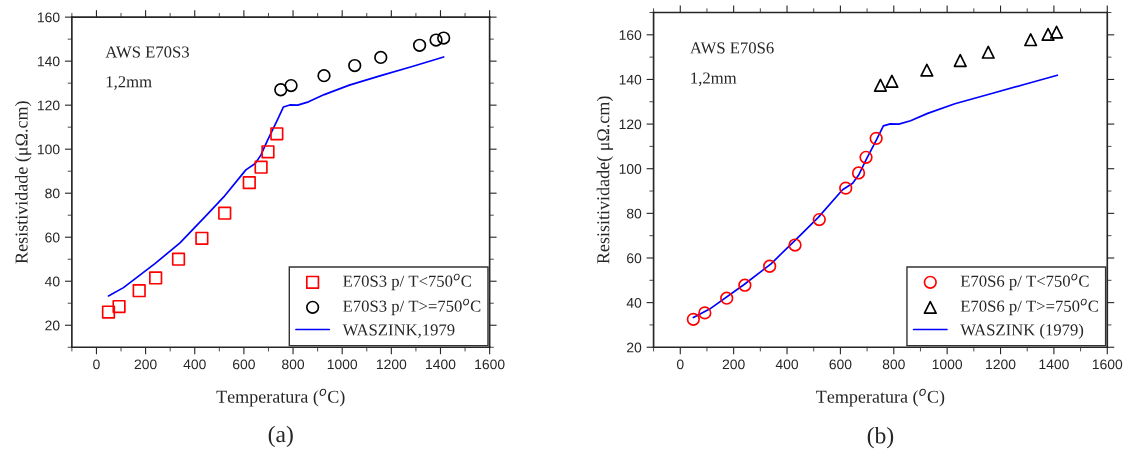 The image size is (1123, 463). I want to click on legend-label: E70S6 p/ T<750$^{o}$C, so click(1024, 282).